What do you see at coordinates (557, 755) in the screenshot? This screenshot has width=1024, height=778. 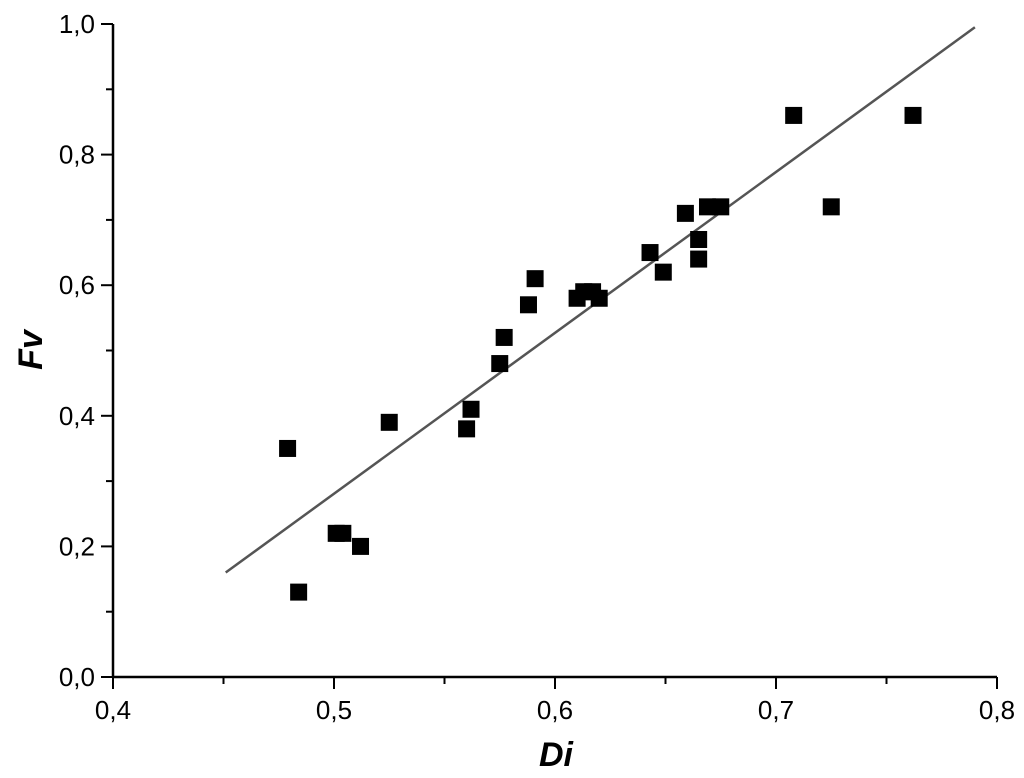 I see `x-axis-title: Di` at bounding box center [557, 755].